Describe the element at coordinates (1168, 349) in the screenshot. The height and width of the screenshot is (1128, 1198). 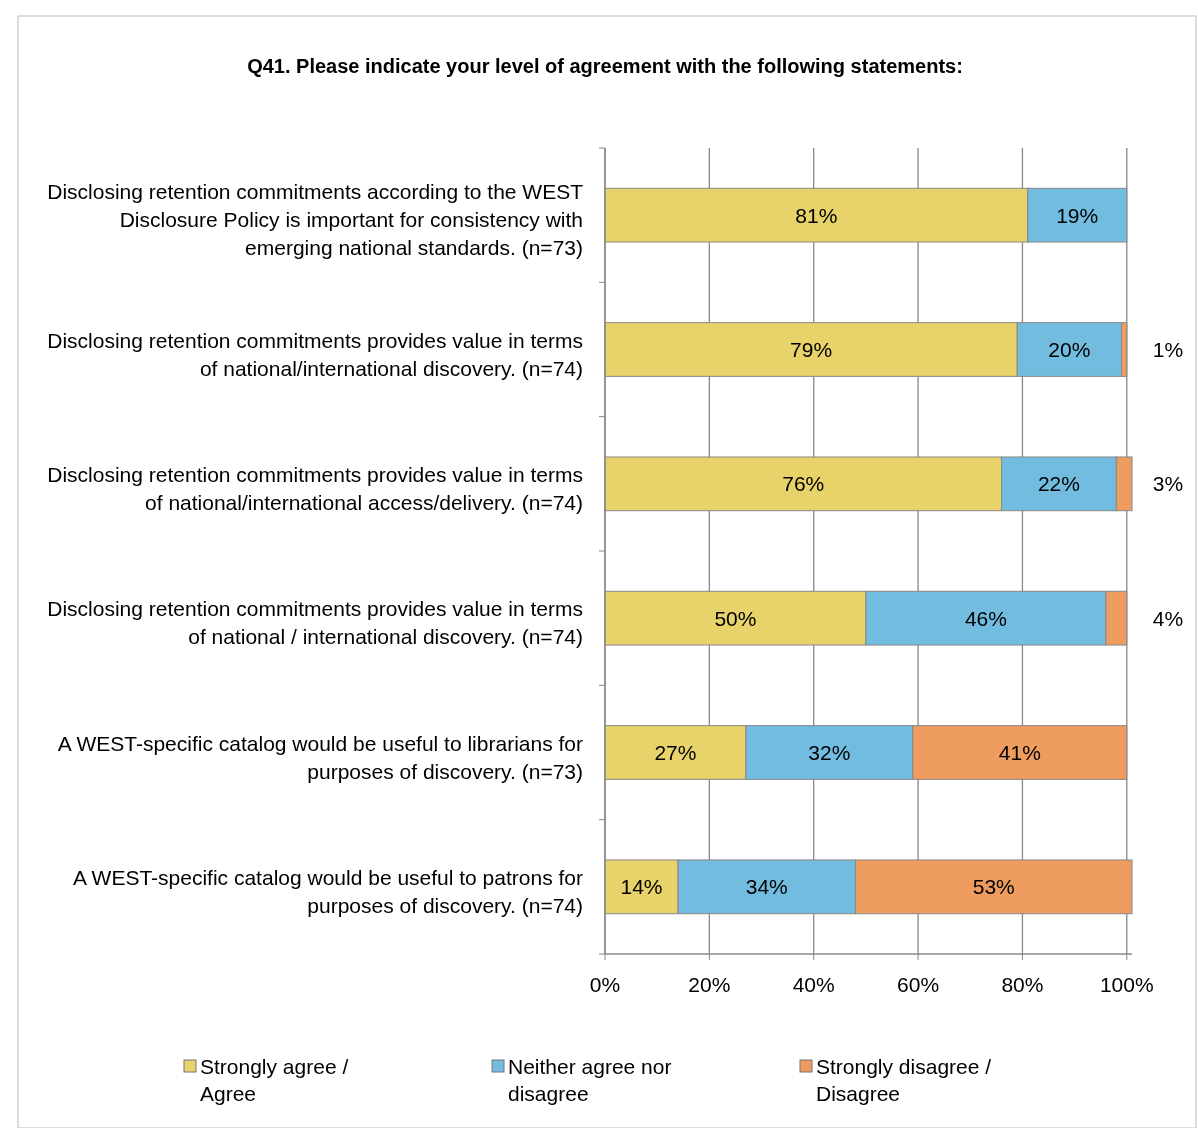
I see `data-label: 1%` at that location.